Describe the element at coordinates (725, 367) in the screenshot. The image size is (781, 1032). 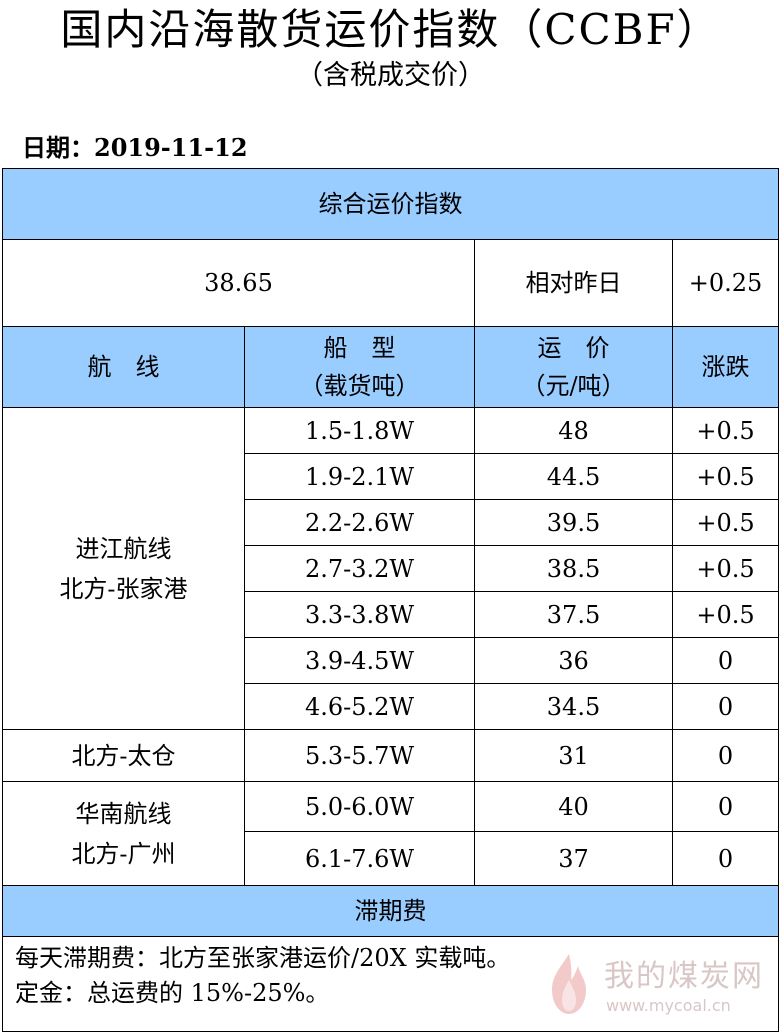
I see `col-header-change: 涨跌` at that location.